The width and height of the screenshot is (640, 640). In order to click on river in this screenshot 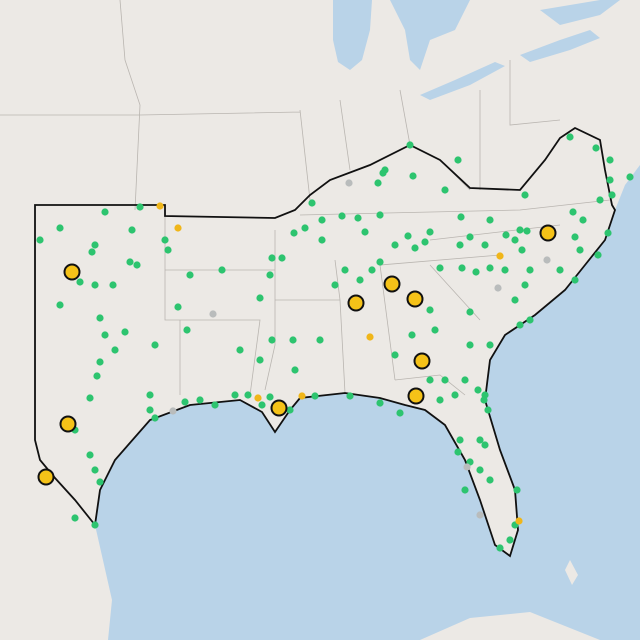, I will do `click(580, 12)`.